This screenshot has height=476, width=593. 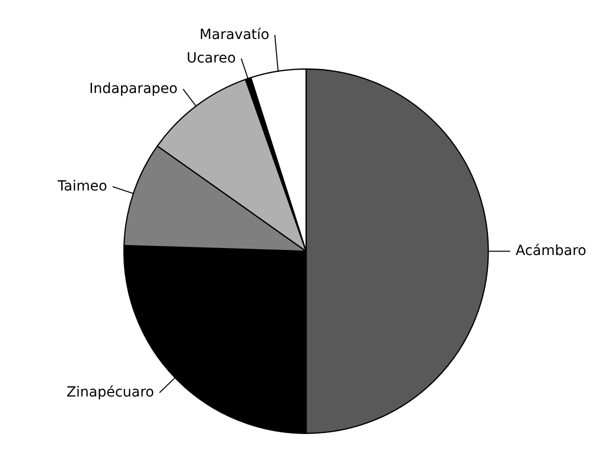 I want to click on slice-label: Indaparapeo, so click(x=133, y=89).